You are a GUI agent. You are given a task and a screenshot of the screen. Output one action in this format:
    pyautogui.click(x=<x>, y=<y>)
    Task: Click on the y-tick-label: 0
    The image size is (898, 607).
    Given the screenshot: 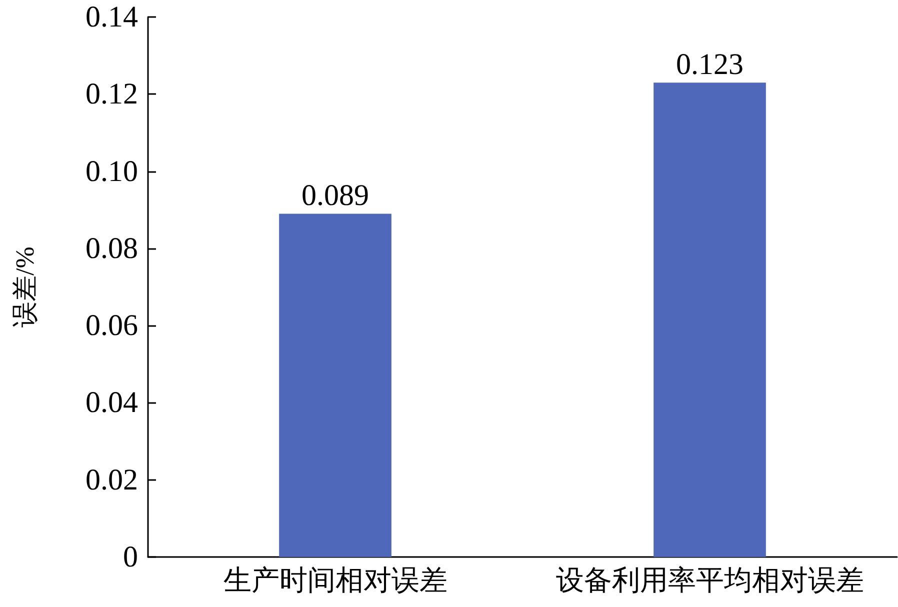 What is the action you would take?
    pyautogui.click(x=130, y=557)
    